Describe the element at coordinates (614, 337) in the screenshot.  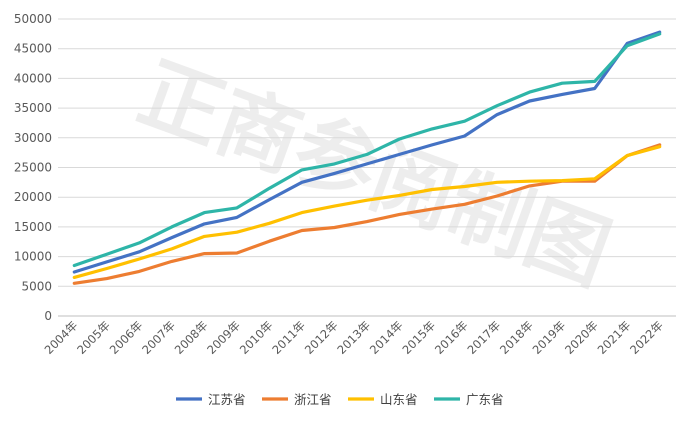
I see `x-tick-label: 2021年` at that location.